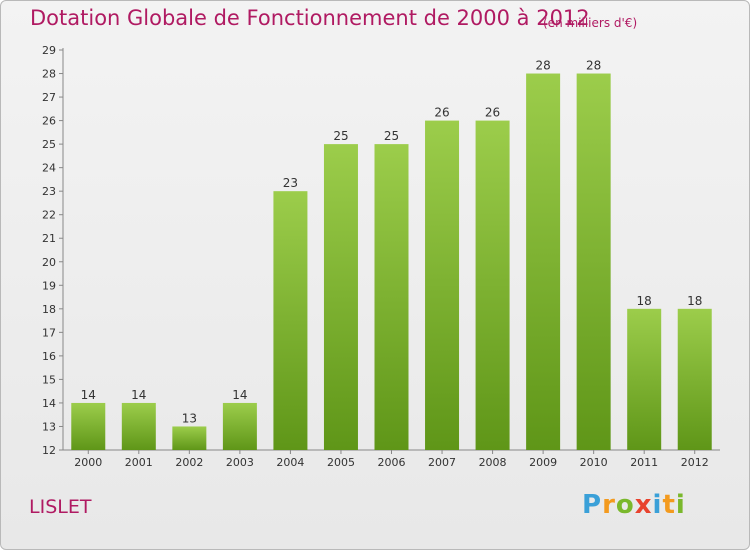 The height and width of the screenshot is (550, 750). What do you see at coordinates (49, 262) in the screenshot?
I see `y-tick-label: 20` at bounding box center [49, 262].